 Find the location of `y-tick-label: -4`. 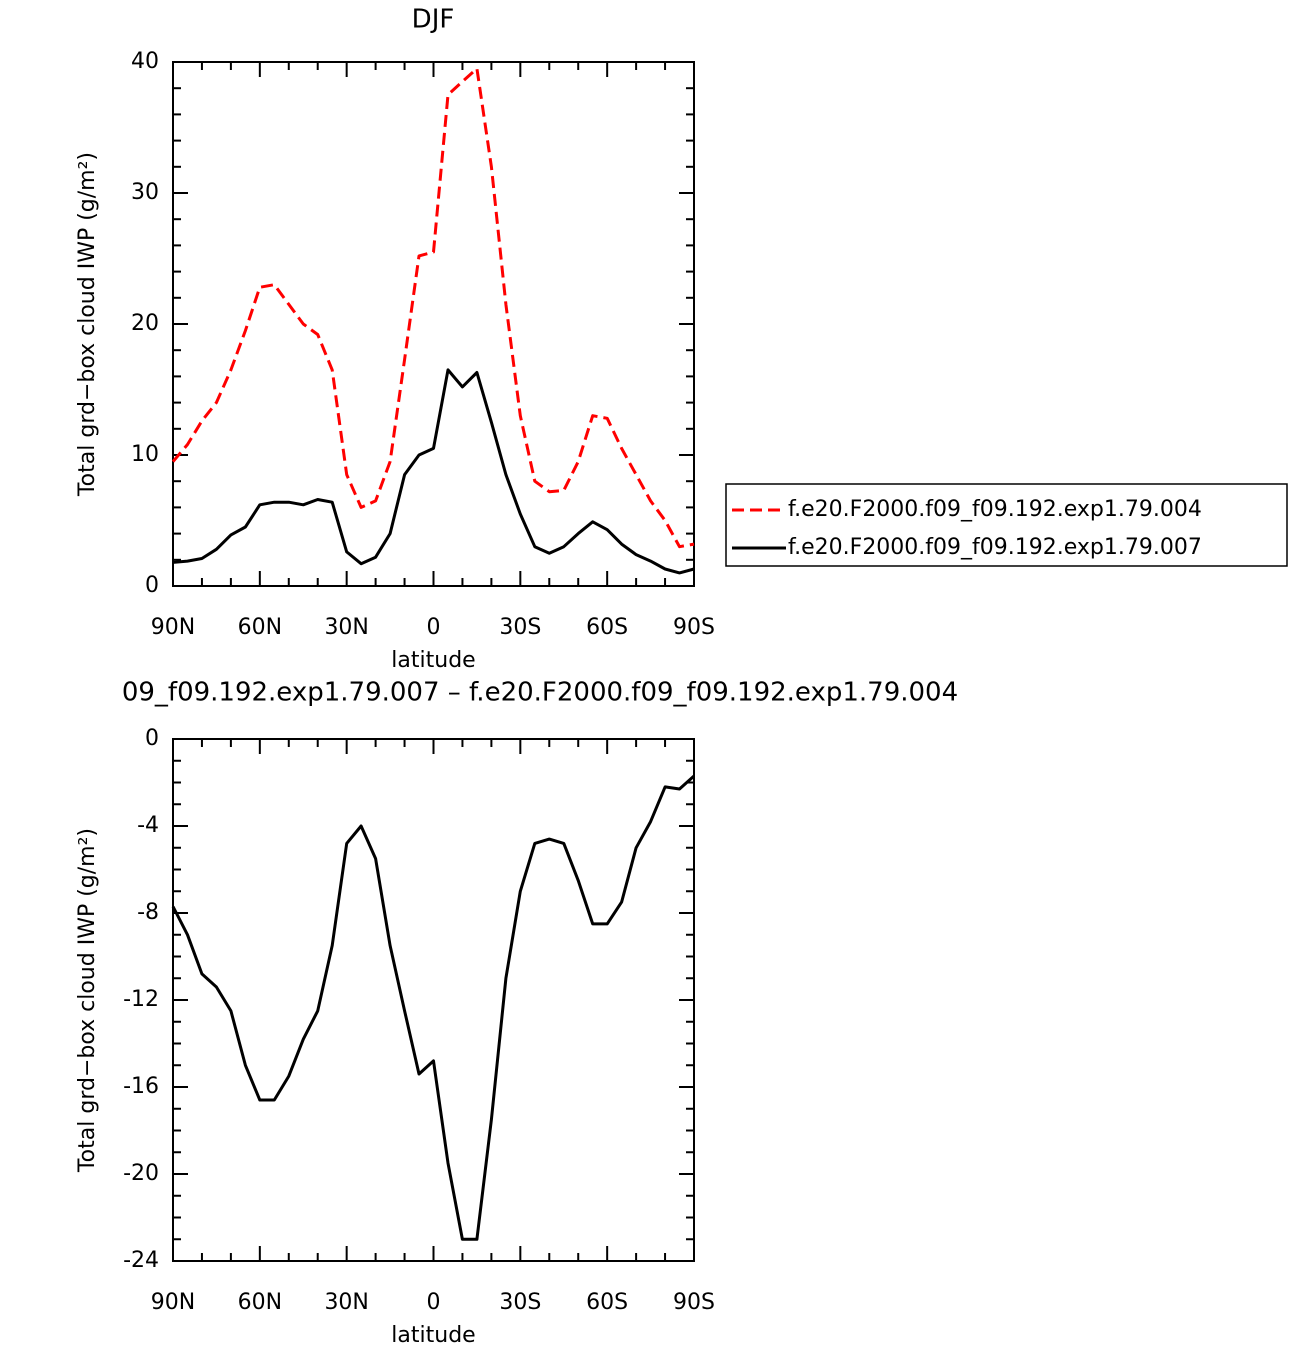

y-tick-label: -4 is located at coordinates (148, 825).